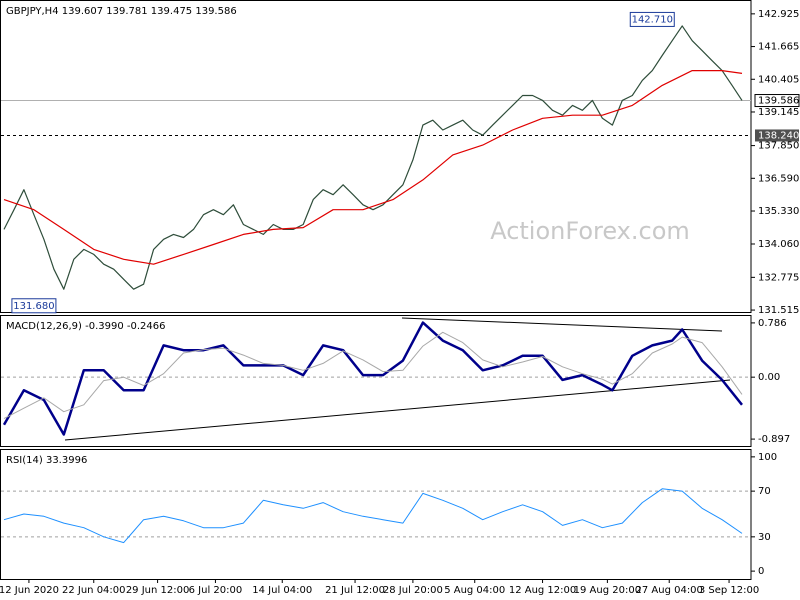 This screenshot has width=800, height=600. I want to click on panel-title: MACD(12,26,9) -0.3990 -0.2466, so click(86, 326).